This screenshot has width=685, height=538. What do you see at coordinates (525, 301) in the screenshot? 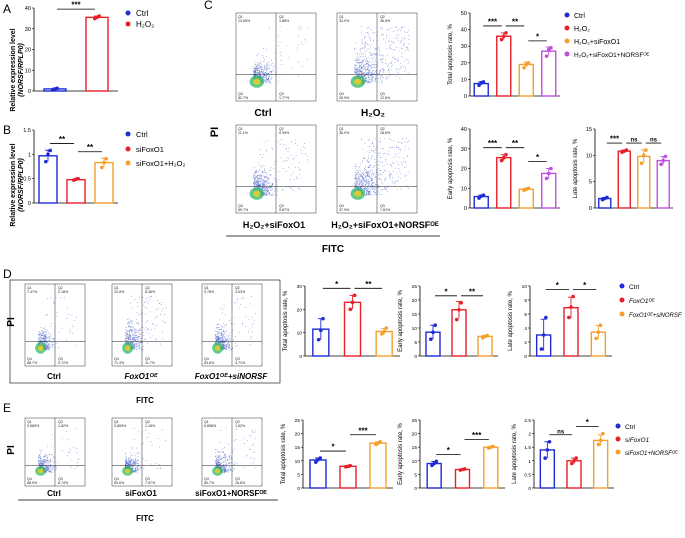
I see `y-tick-label: 8` at bounding box center [525, 301].